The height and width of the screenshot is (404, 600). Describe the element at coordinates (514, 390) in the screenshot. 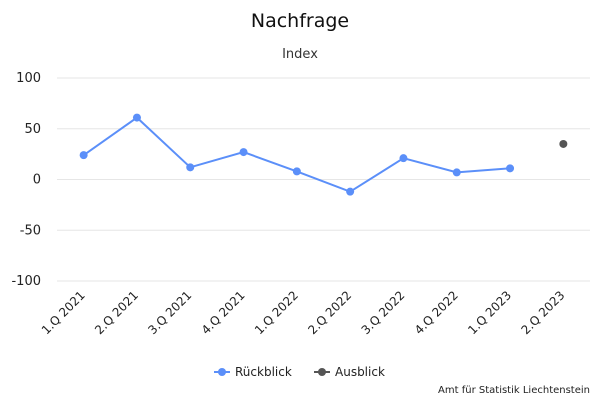

I see `chart-credit: Amt für Statistik Liechtenstein` at that location.